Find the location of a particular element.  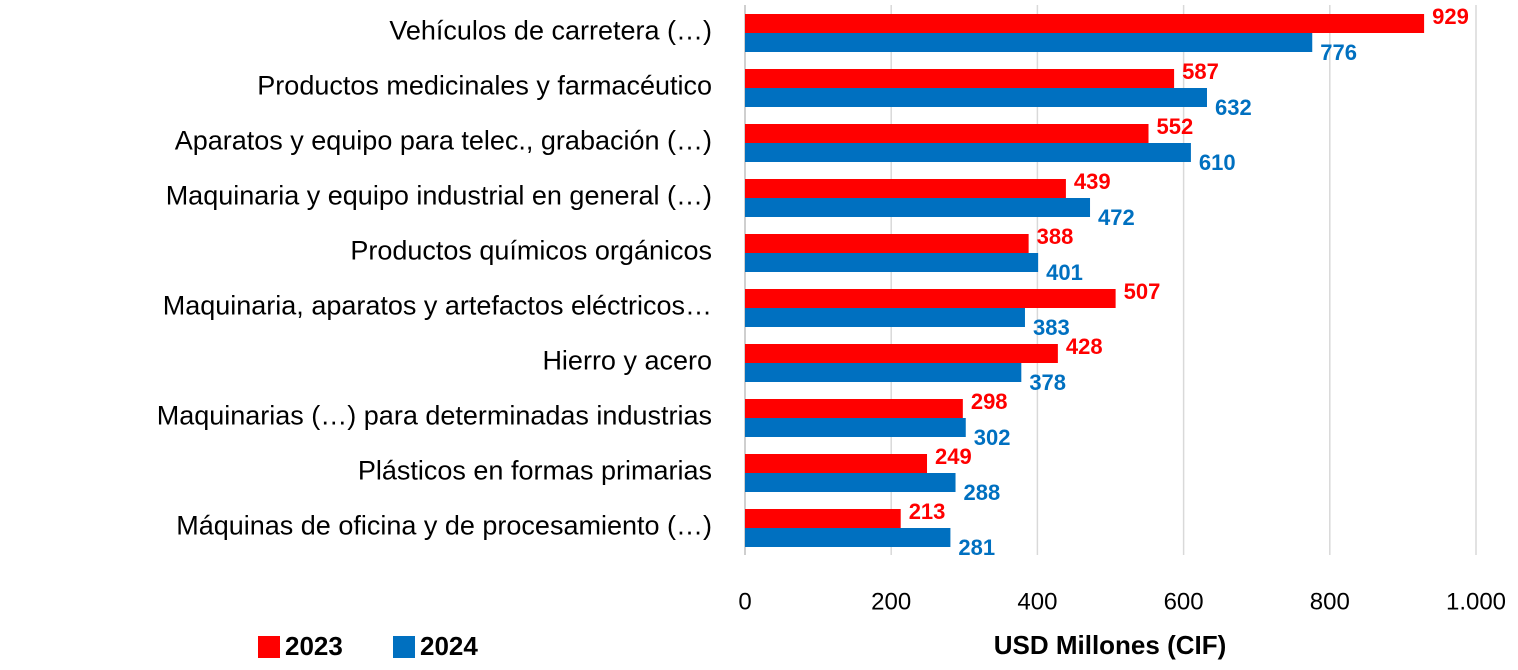

y-tick-label: Productos medicinales y farmacéutico is located at coordinates (484, 86).